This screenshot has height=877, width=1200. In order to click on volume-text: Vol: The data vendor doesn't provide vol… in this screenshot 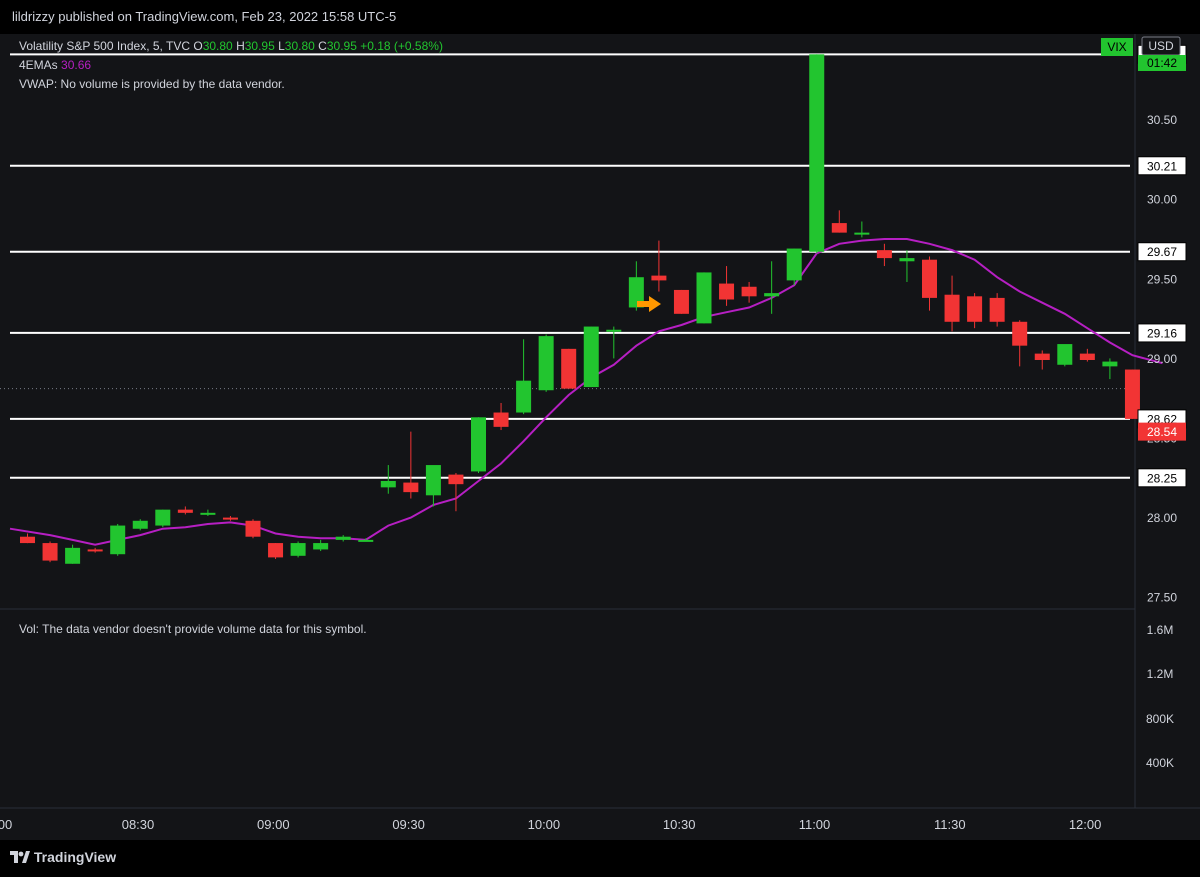, I will do `click(193, 629)`.